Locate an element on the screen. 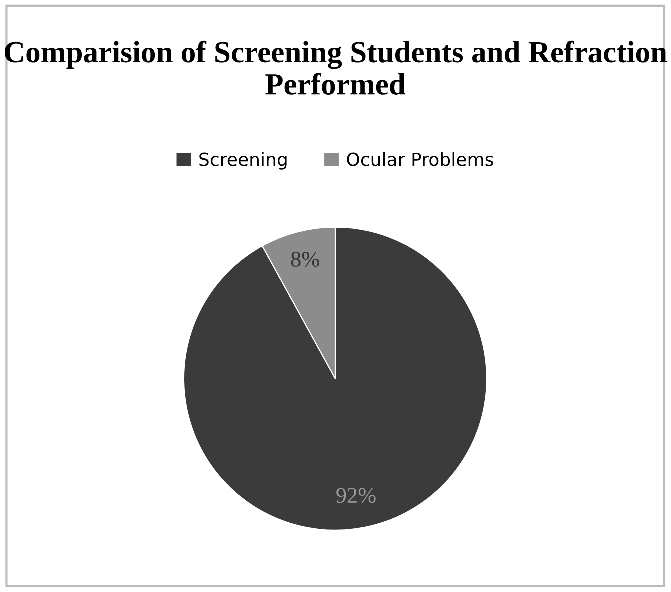  legend-label: Ocular Problems is located at coordinates (420, 159).